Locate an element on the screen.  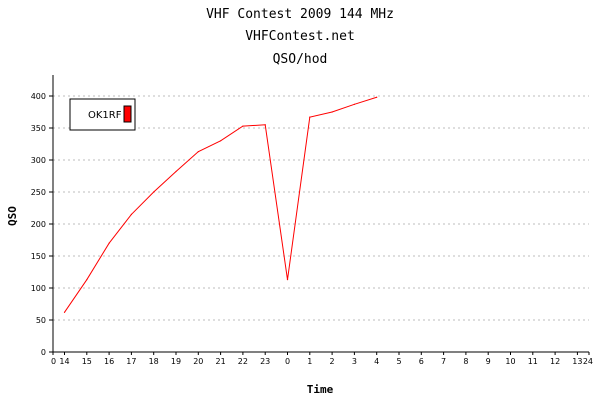
x-tick-label-6: 19 is located at coordinates (176, 361).